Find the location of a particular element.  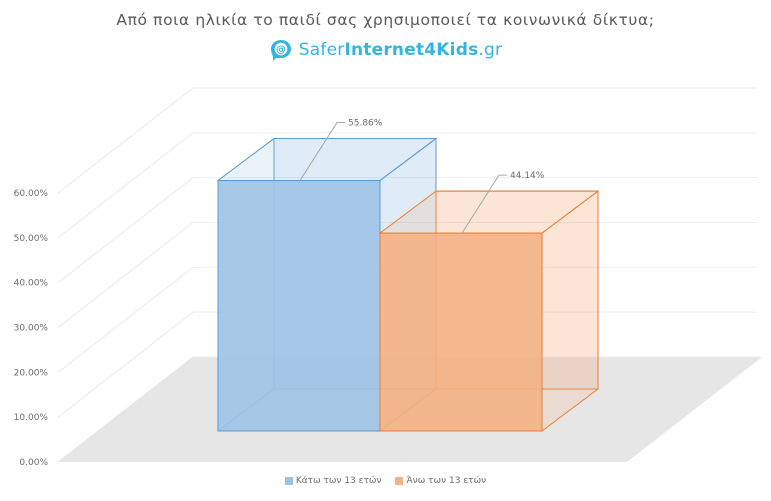

logo: @ SaferInternet4Kids.gr is located at coordinates (385, 50).